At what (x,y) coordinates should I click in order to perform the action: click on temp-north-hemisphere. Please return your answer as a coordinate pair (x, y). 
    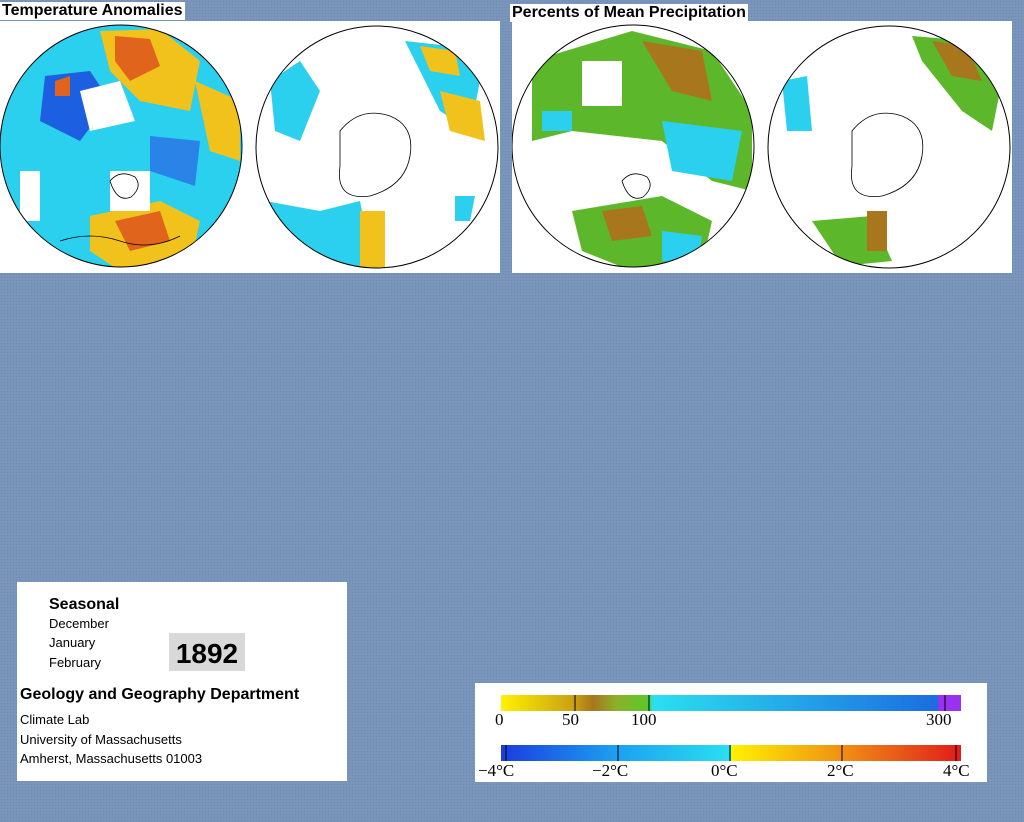
    Looking at the image, I should click on (121, 146).